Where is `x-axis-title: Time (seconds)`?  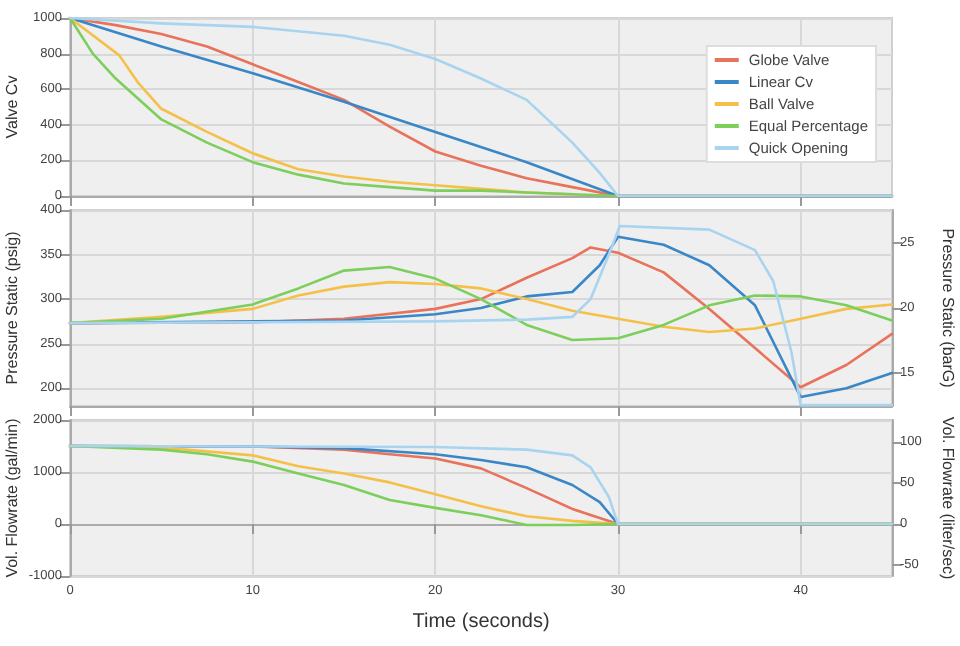
x-axis-title: Time (seconds) is located at coordinates (481, 622).